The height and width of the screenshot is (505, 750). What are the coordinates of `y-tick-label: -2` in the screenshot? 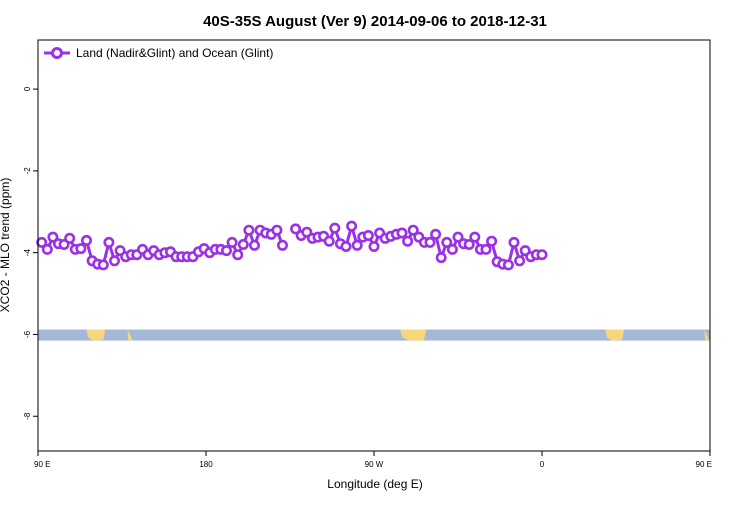 It's located at (27, 171).